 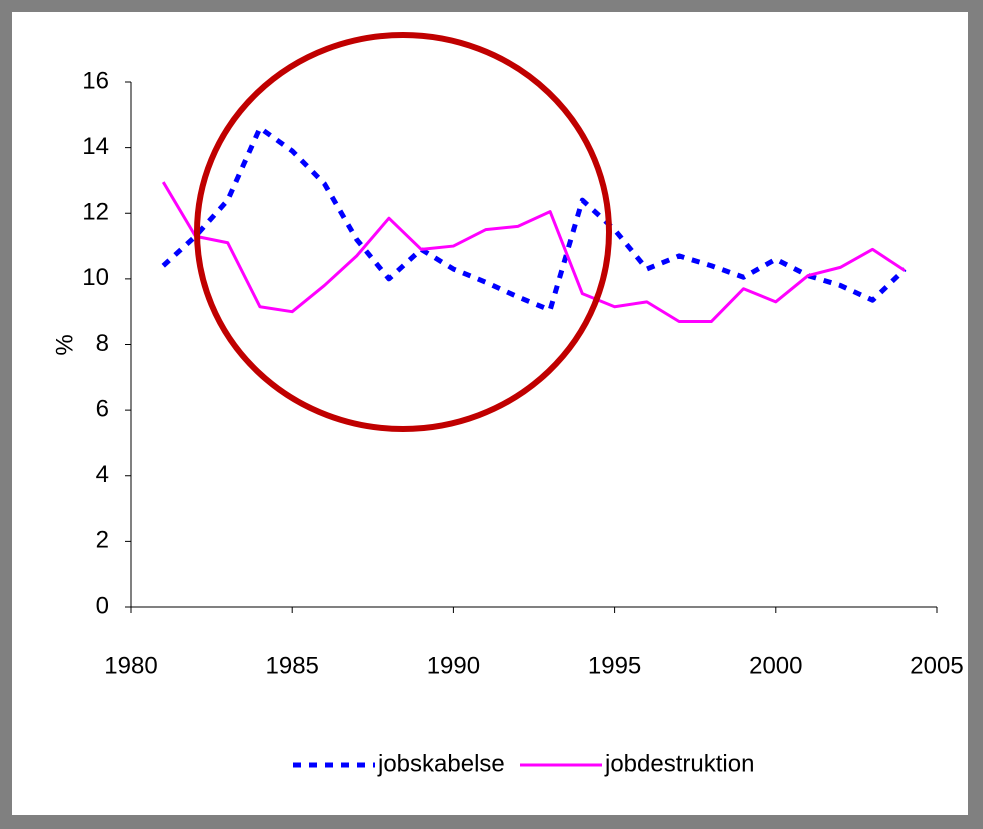 What do you see at coordinates (64, 344) in the screenshot?
I see `y-axis-label: %` at bounding box center [64, 344].